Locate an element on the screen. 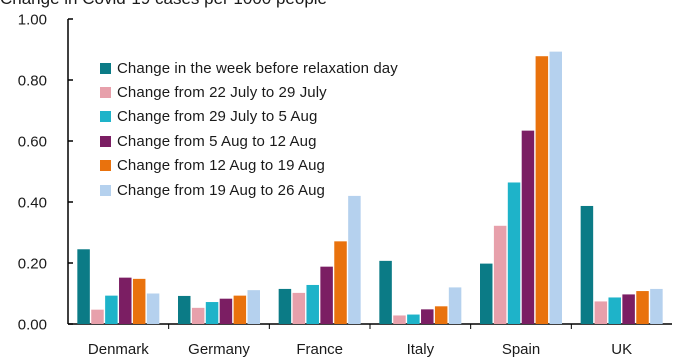  x-tick-label: Italy is located at coordinates (421, 349).